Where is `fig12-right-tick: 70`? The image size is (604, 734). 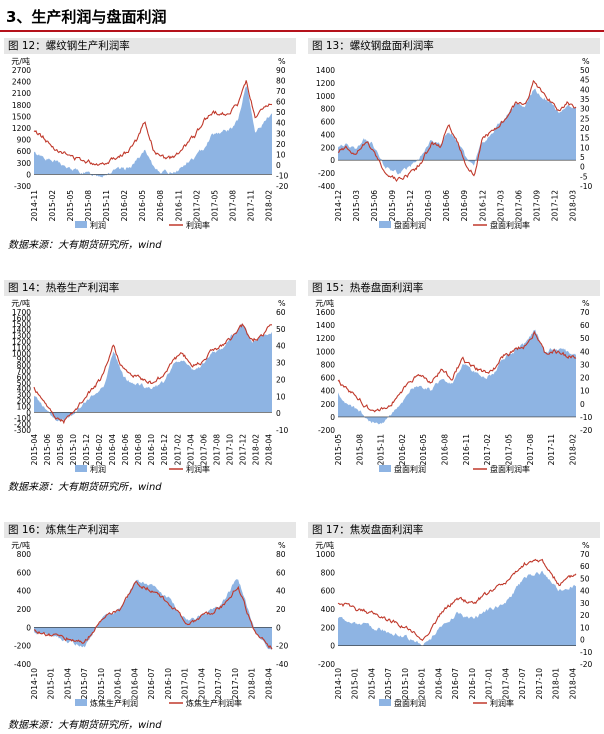
fig12-right-tick: 70 is located at coordinates (281, 91).